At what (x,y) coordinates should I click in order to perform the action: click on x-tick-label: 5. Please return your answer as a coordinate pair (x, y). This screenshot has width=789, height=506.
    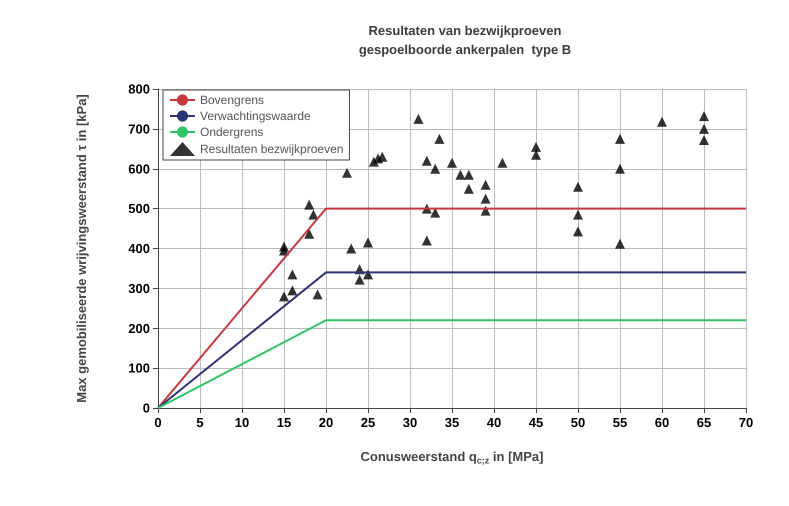
    Looking at the image, I should click on (200, 422).